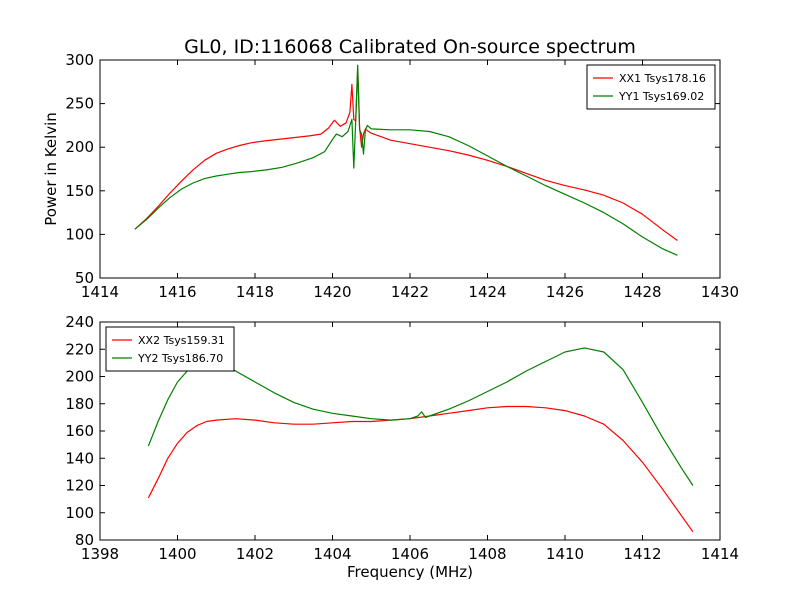  What do you see at coordinates (642, 554) in the screenshot?
I see `x-tick-label: 1412` at bounding box center [642, 554].